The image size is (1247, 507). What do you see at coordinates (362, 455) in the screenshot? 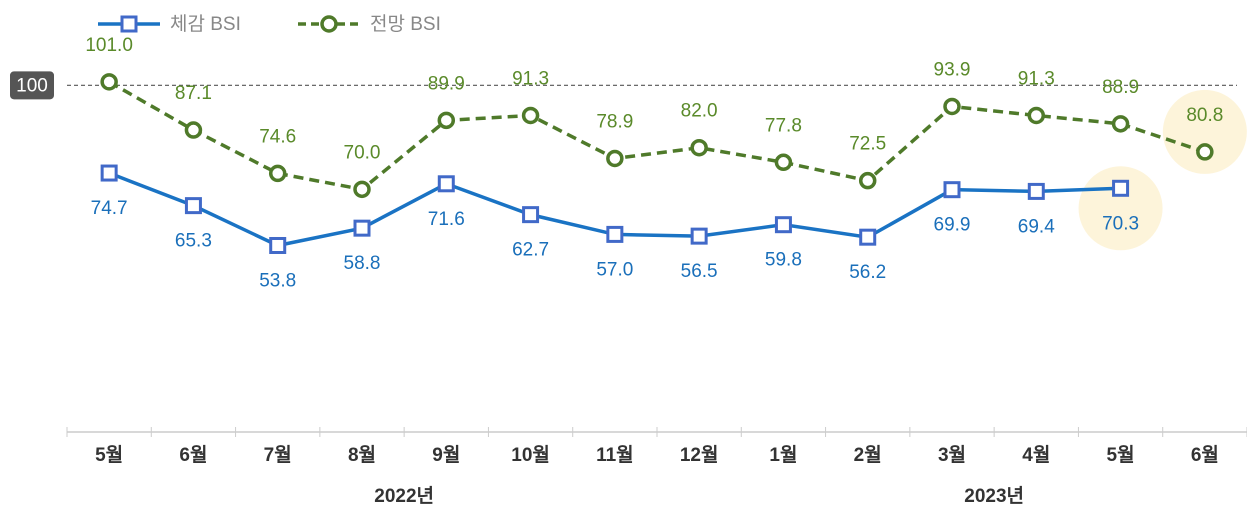
I see `x-tick-label: 8월` at bounding box center [362, 455].